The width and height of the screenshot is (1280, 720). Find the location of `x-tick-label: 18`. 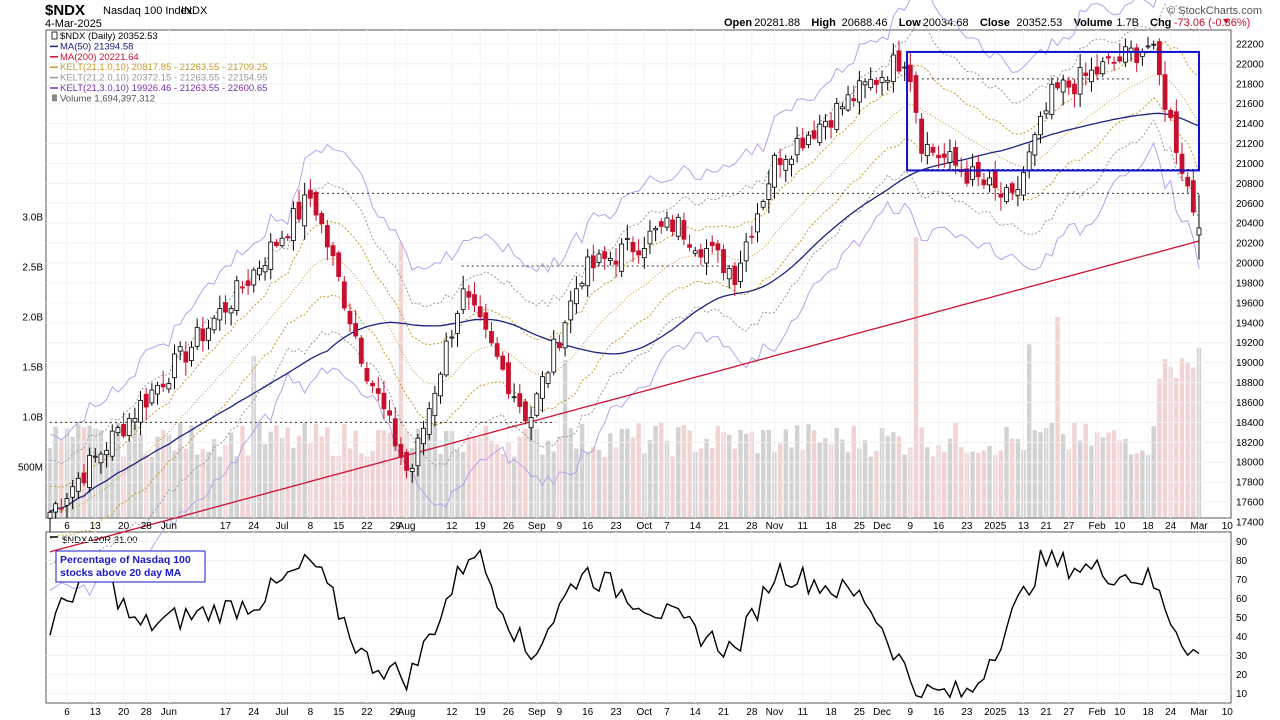

x-tick-label: 18 is located at coordinates (832, 712).